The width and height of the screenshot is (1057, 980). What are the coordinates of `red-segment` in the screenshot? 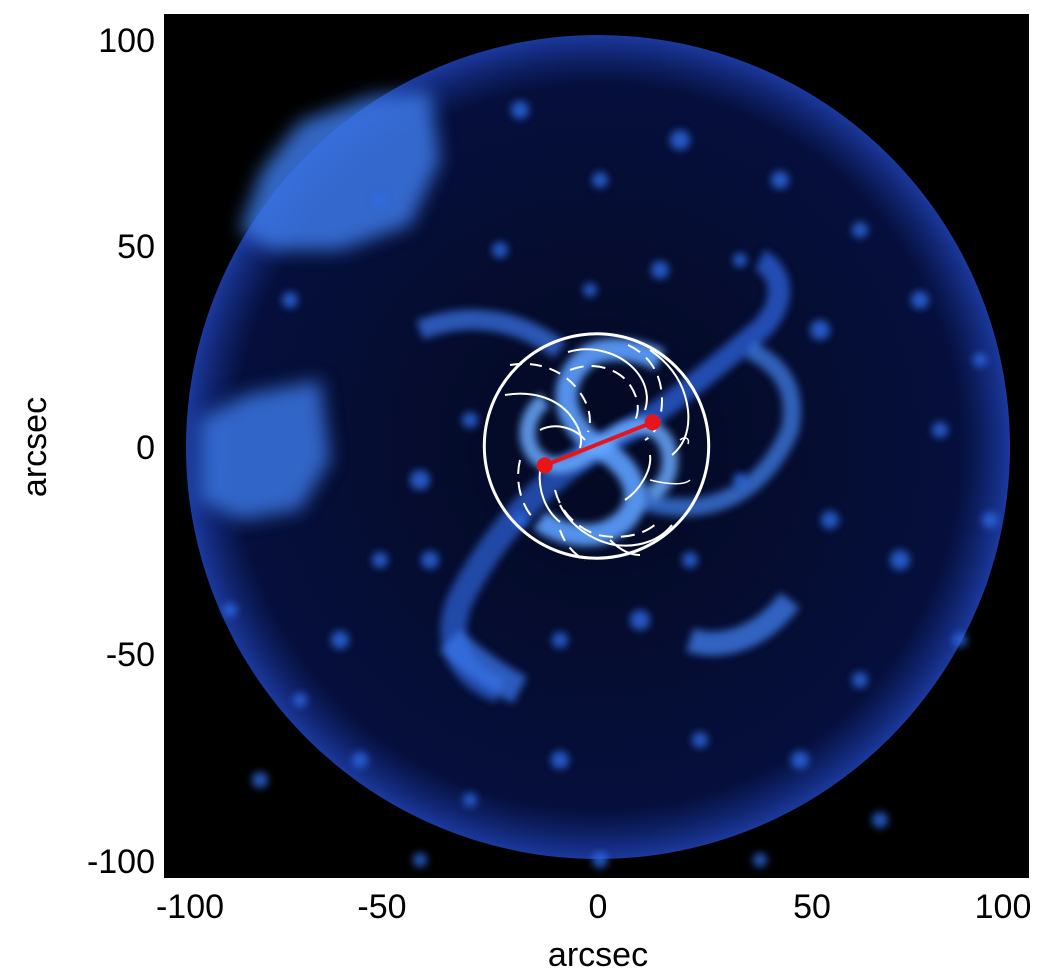 It's located at (598, 444).